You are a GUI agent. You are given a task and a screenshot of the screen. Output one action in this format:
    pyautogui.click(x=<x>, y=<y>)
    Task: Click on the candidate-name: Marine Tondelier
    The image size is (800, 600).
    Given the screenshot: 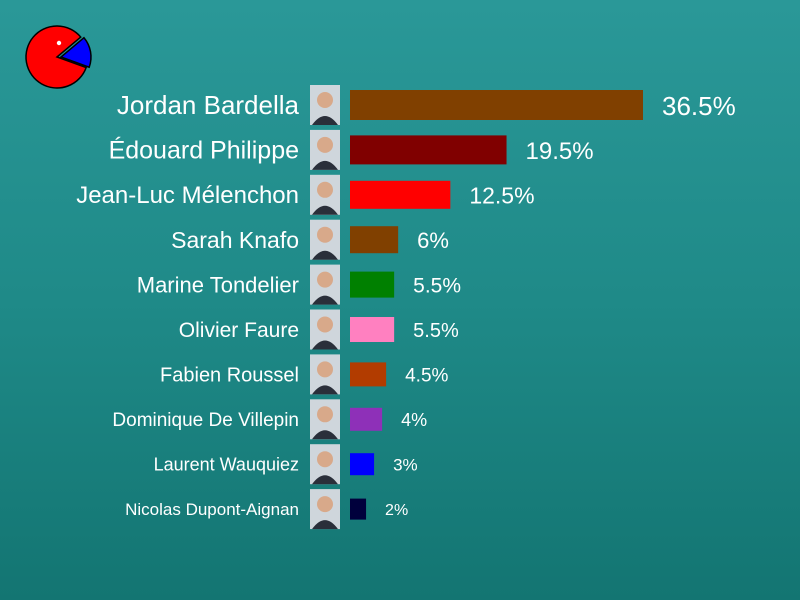 What is the action you would take?
    pyautogui.click(x=218, y=284)
    